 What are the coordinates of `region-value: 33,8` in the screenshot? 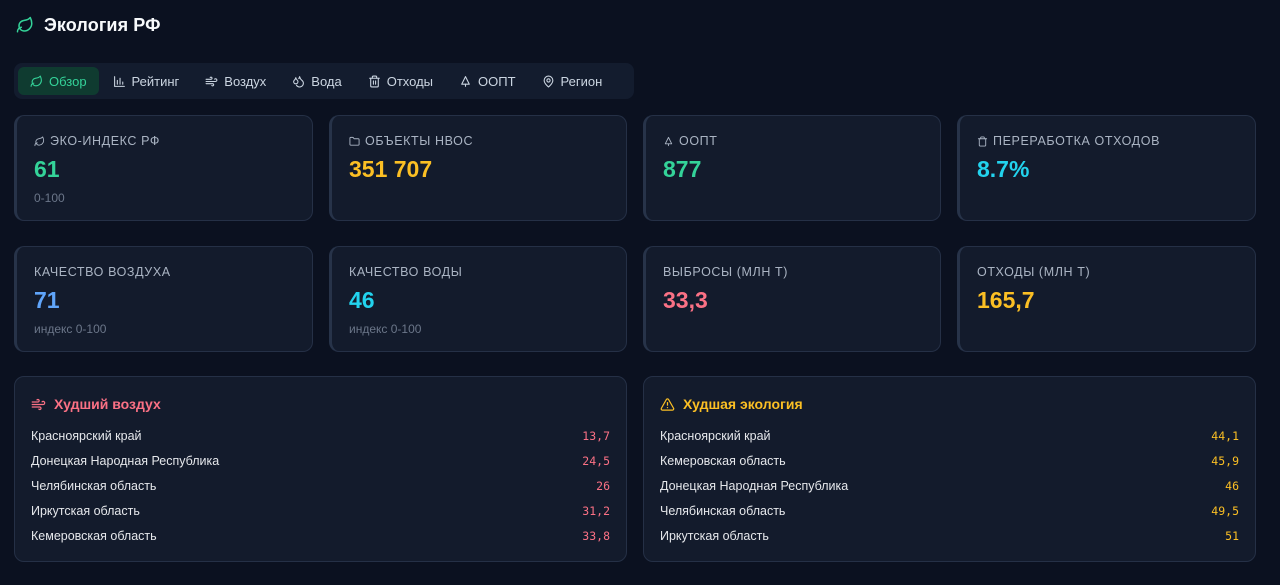 It's located at (596, 535).